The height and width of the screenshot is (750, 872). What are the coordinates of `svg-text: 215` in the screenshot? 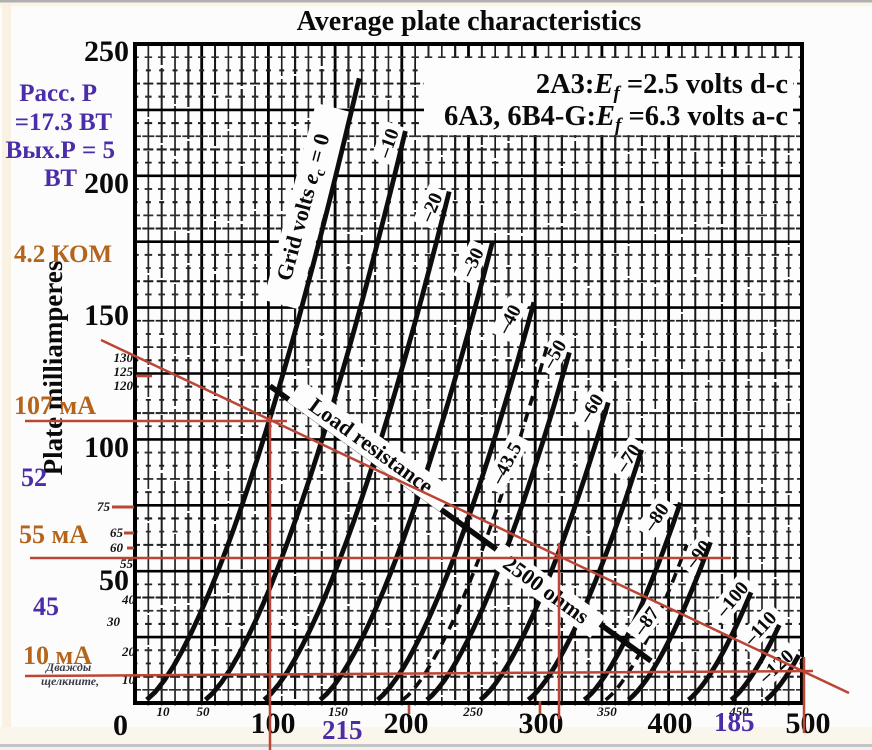 It's located at (342, 730).